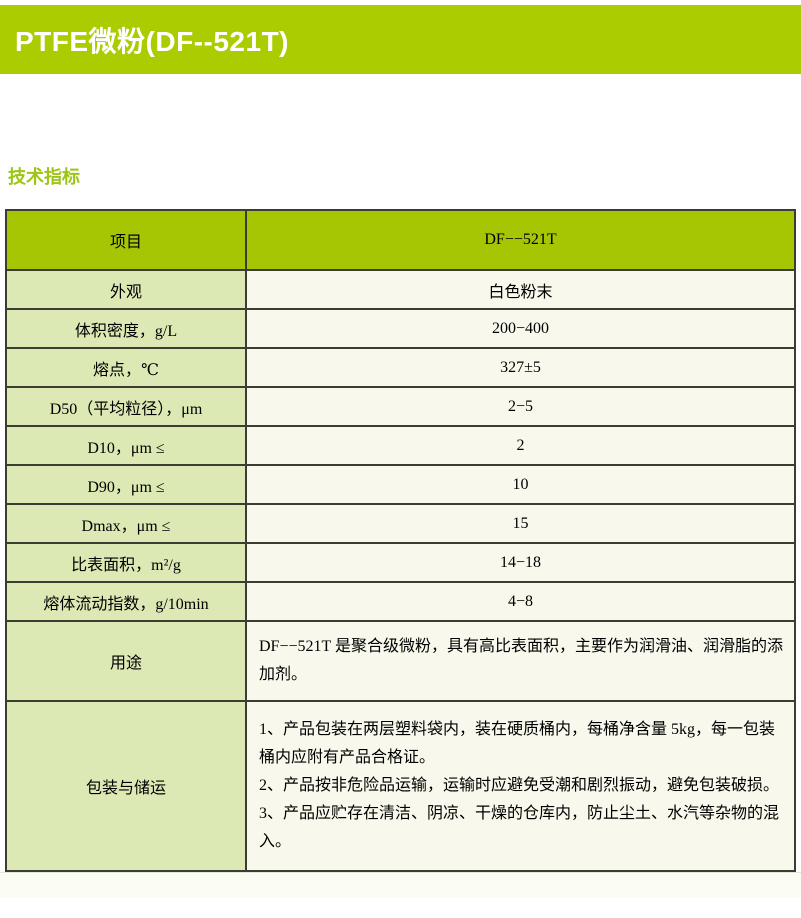 This screenshot has height=918, width=801. What do you see at coordinates (152, 41) in the screenshot?
I see `page-title: PTFE微粉(DF--521T)` at bounding box center [152, 41].